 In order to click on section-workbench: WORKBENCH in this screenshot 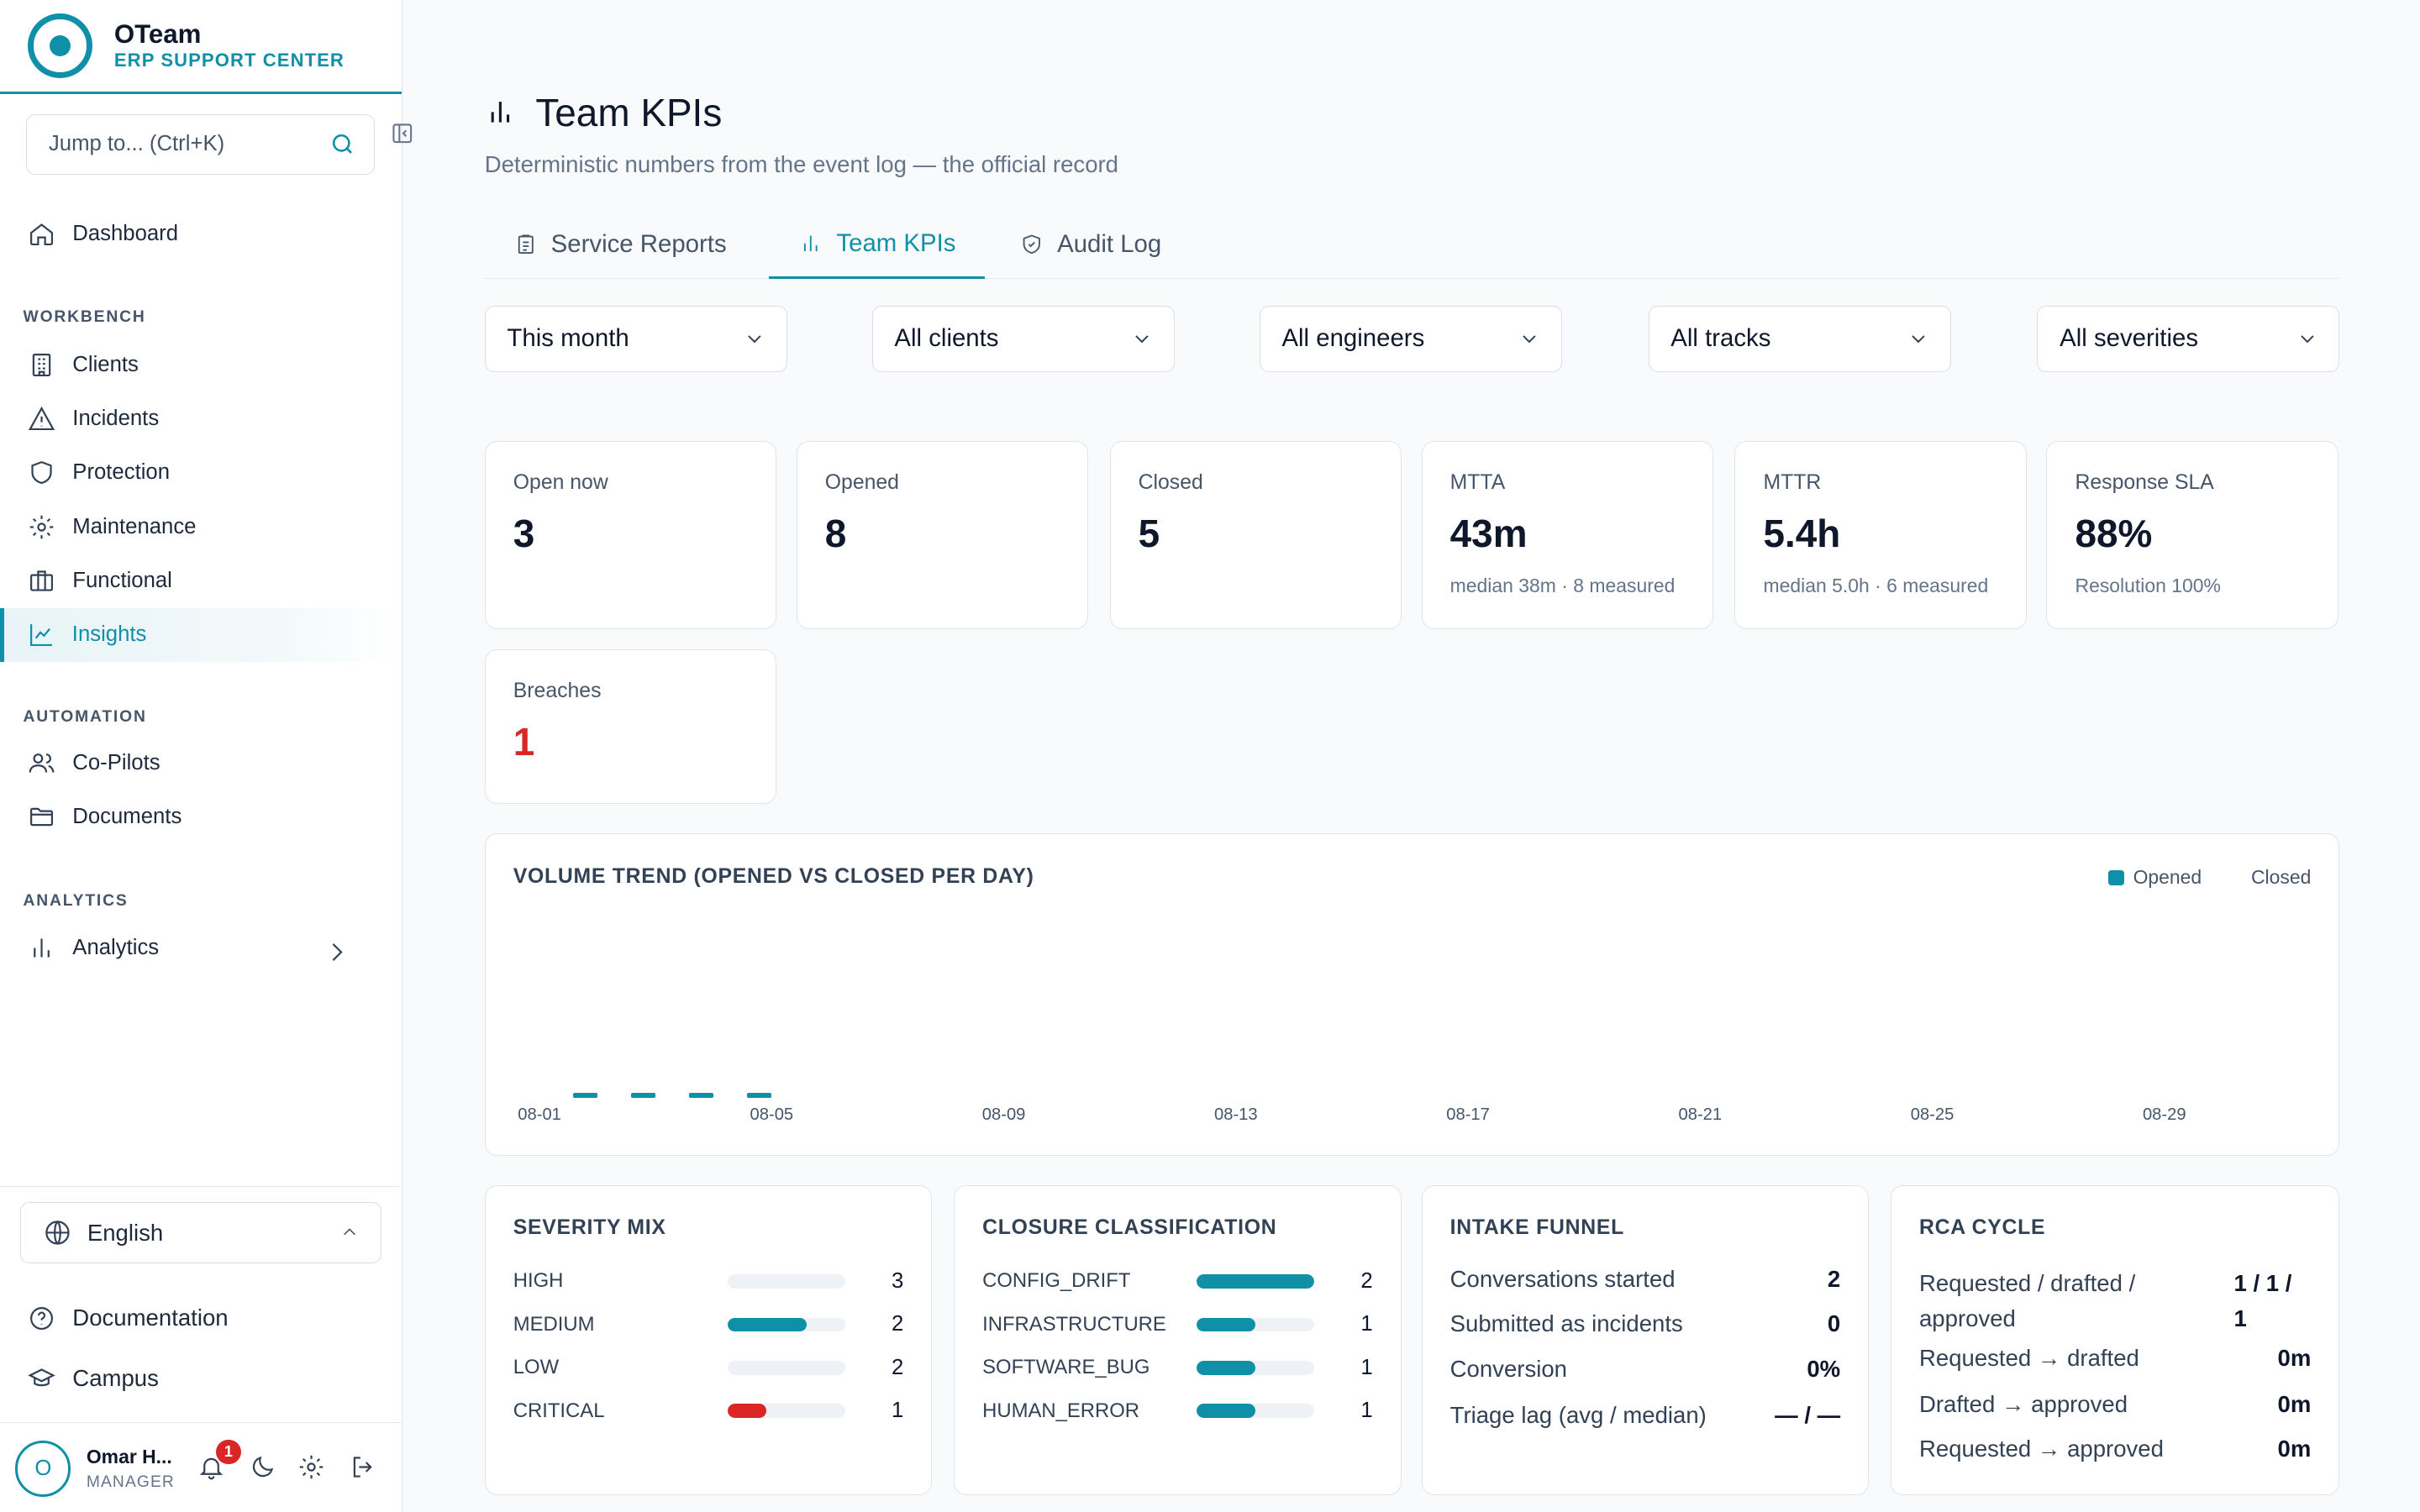, I will do `click(84, 317)`.